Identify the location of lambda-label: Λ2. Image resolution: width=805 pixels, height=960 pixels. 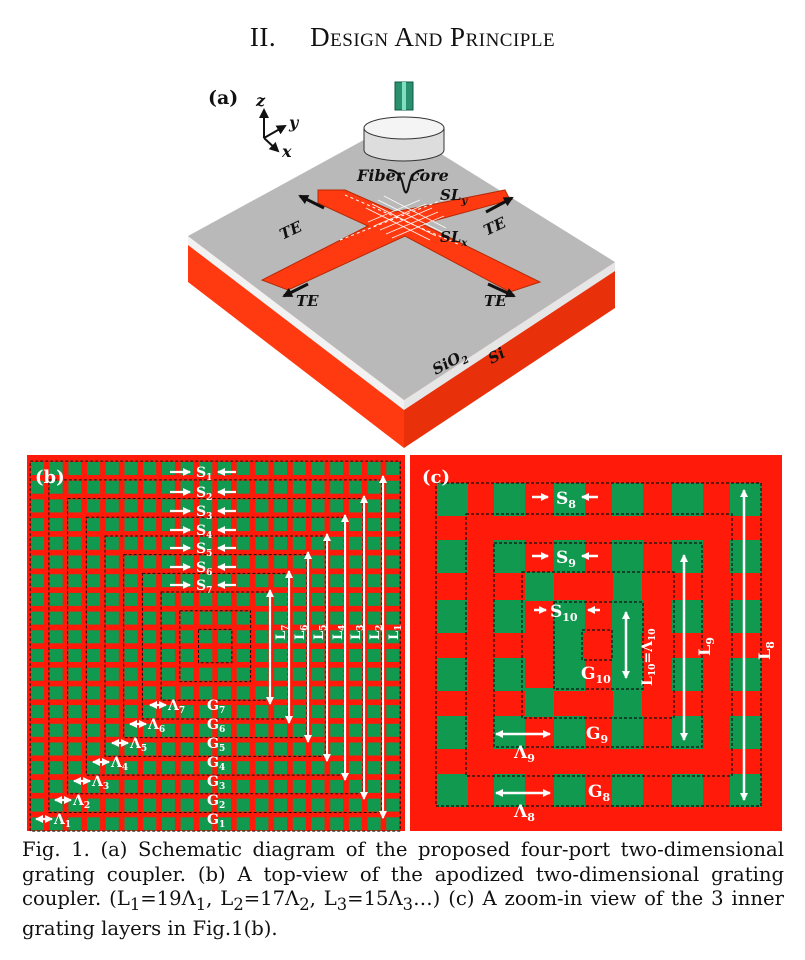
(81, 802).